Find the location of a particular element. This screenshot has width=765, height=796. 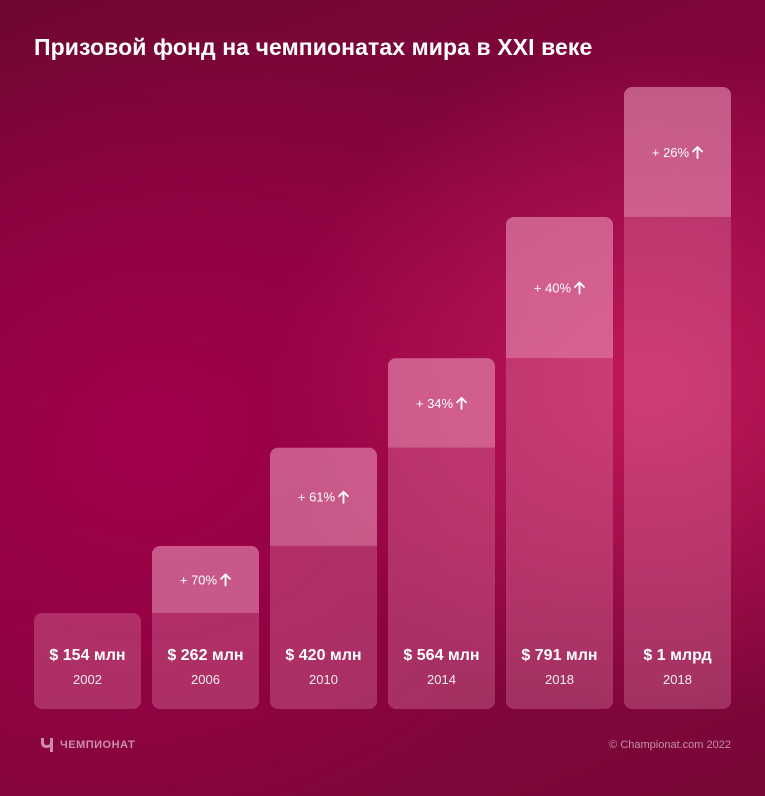

growth-label: + 26% is located at coordinates (671, 152).